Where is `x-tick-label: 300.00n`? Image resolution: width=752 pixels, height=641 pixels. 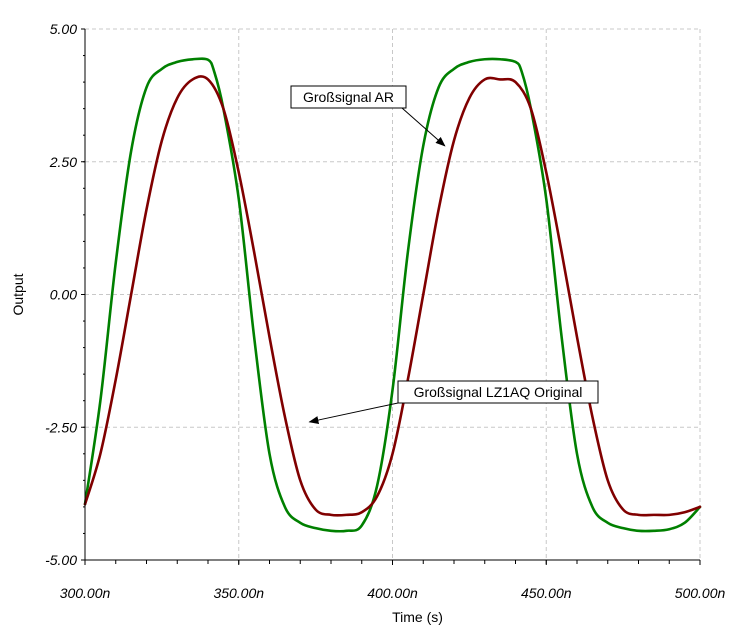
x-tick-label: 300.00n is located at coordinates (85, 593).